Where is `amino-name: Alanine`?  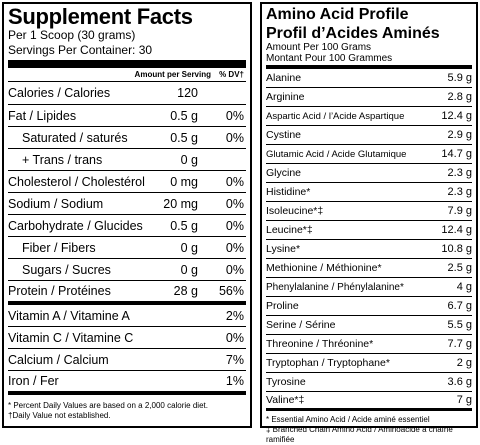
amino-name: Alanine is located at coordinates (284, 78).